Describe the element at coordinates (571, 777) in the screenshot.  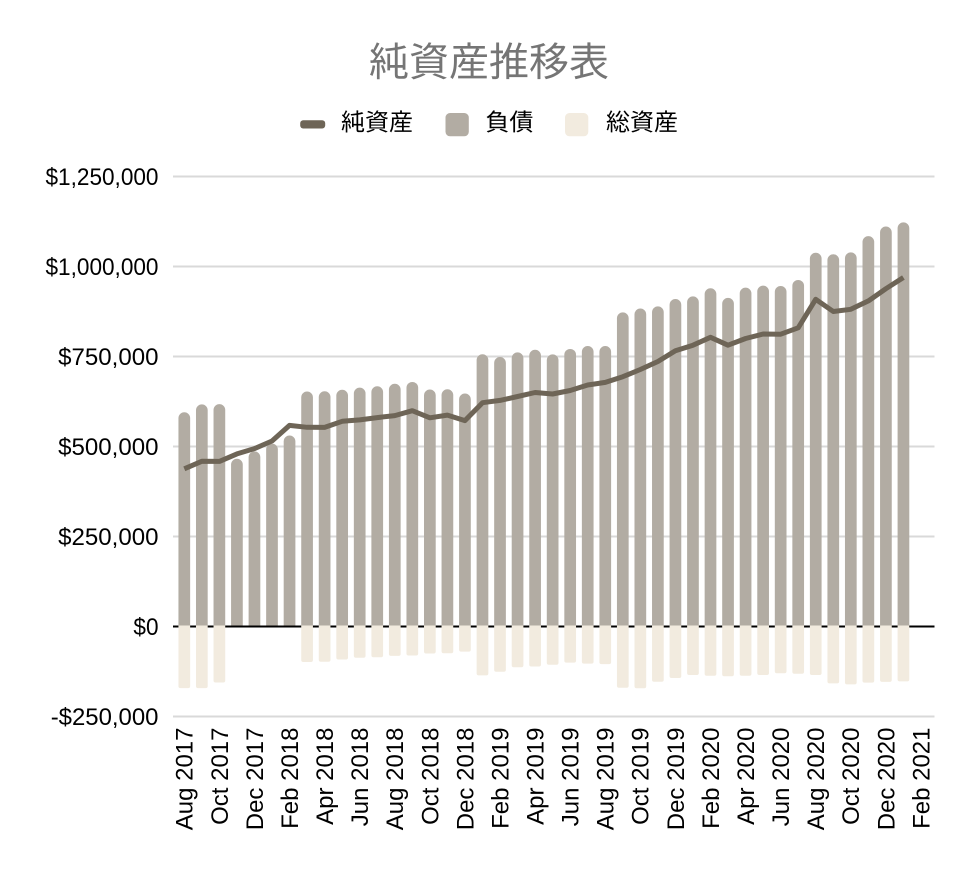
I see `svg-text: Jun 2019` at that location.